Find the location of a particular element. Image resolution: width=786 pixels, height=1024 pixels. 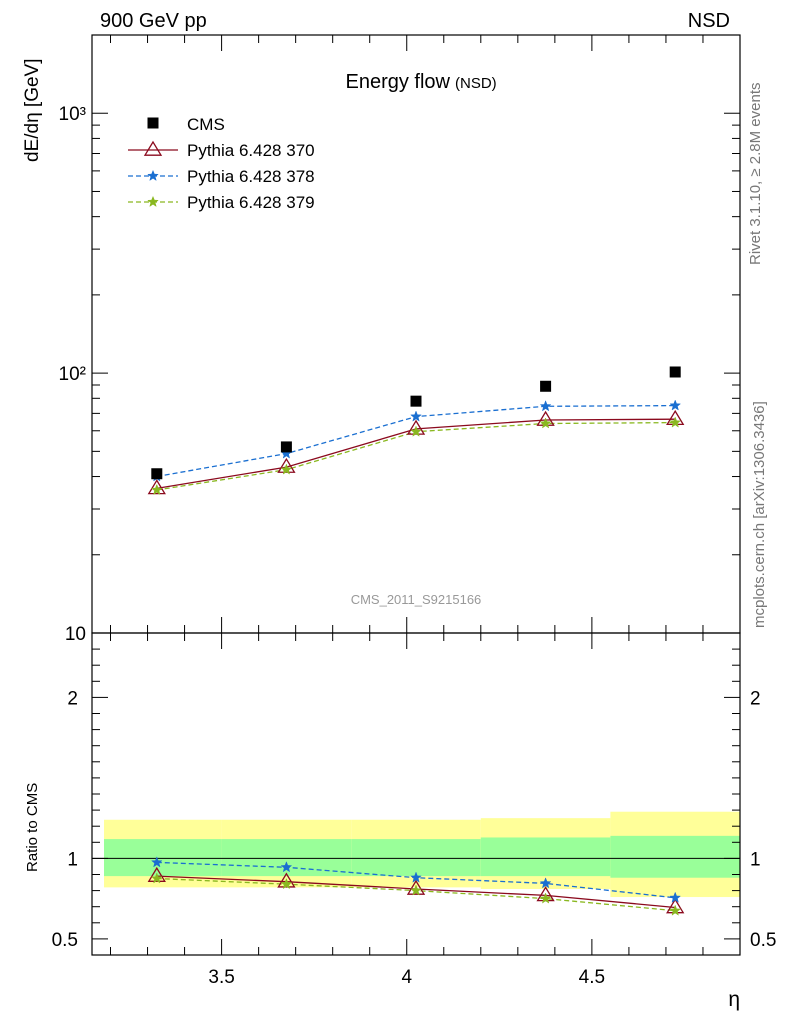

y-tick-label: 10 is located at coordinates (75, 634).